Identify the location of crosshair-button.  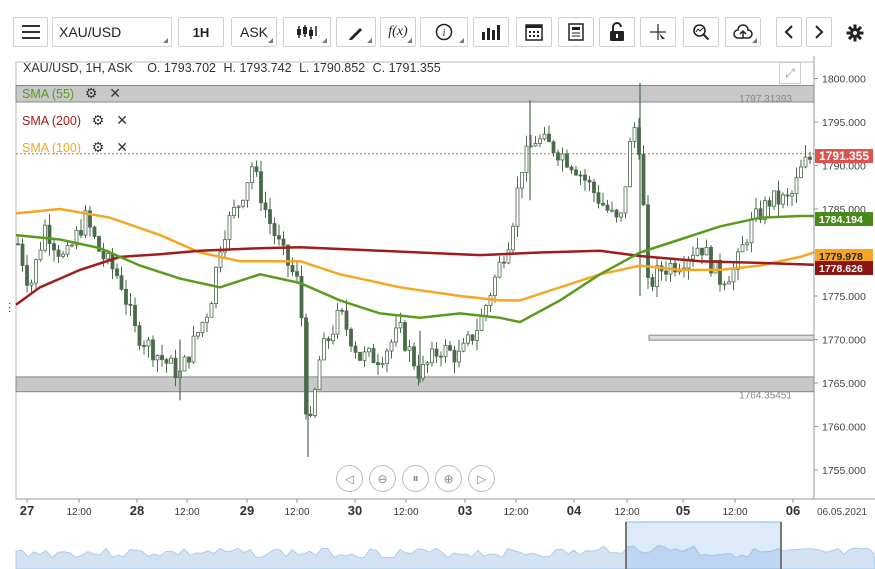
(658, 32).